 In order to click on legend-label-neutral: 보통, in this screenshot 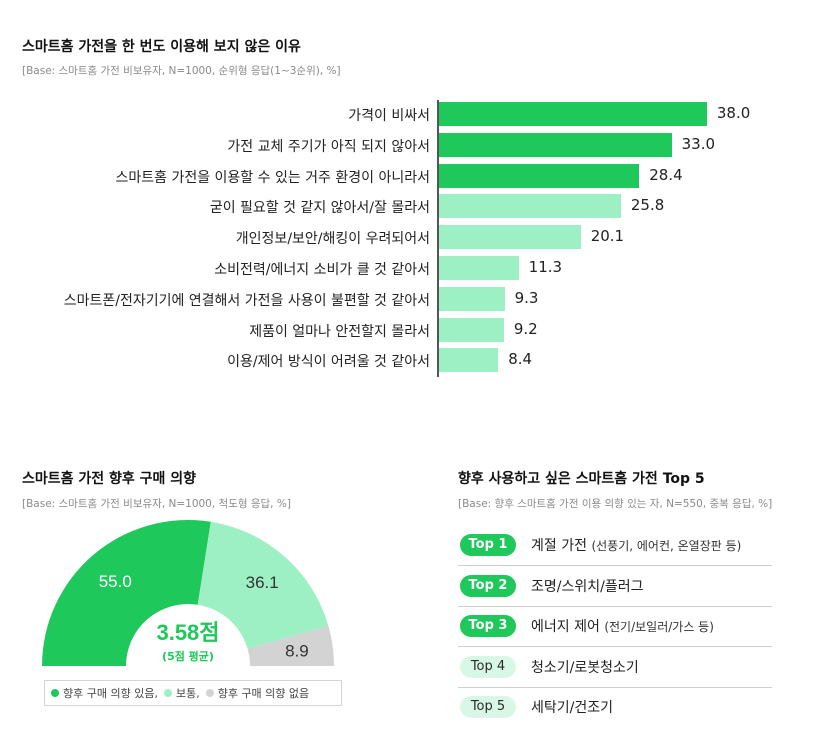, I will do `click(187, 693)`.